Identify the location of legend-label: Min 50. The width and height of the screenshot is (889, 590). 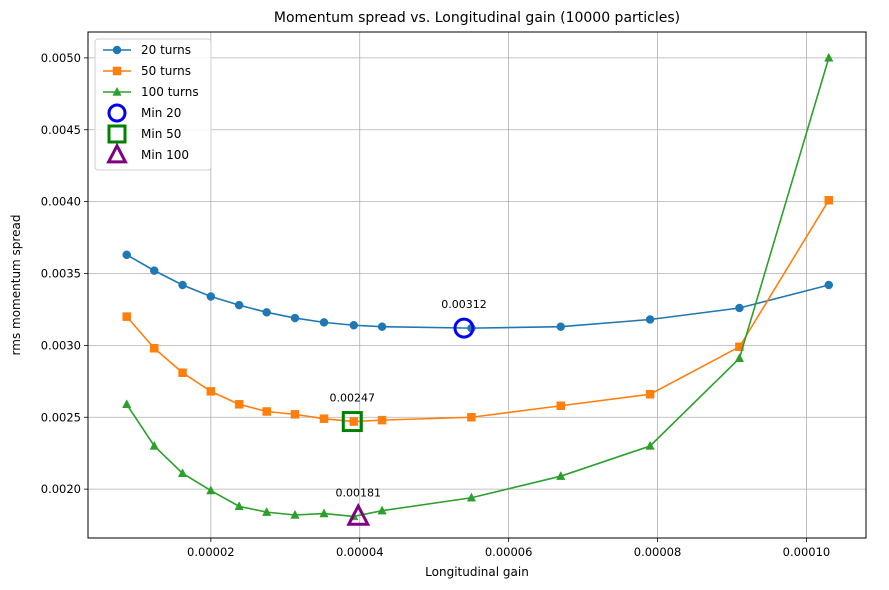
(161, 134).